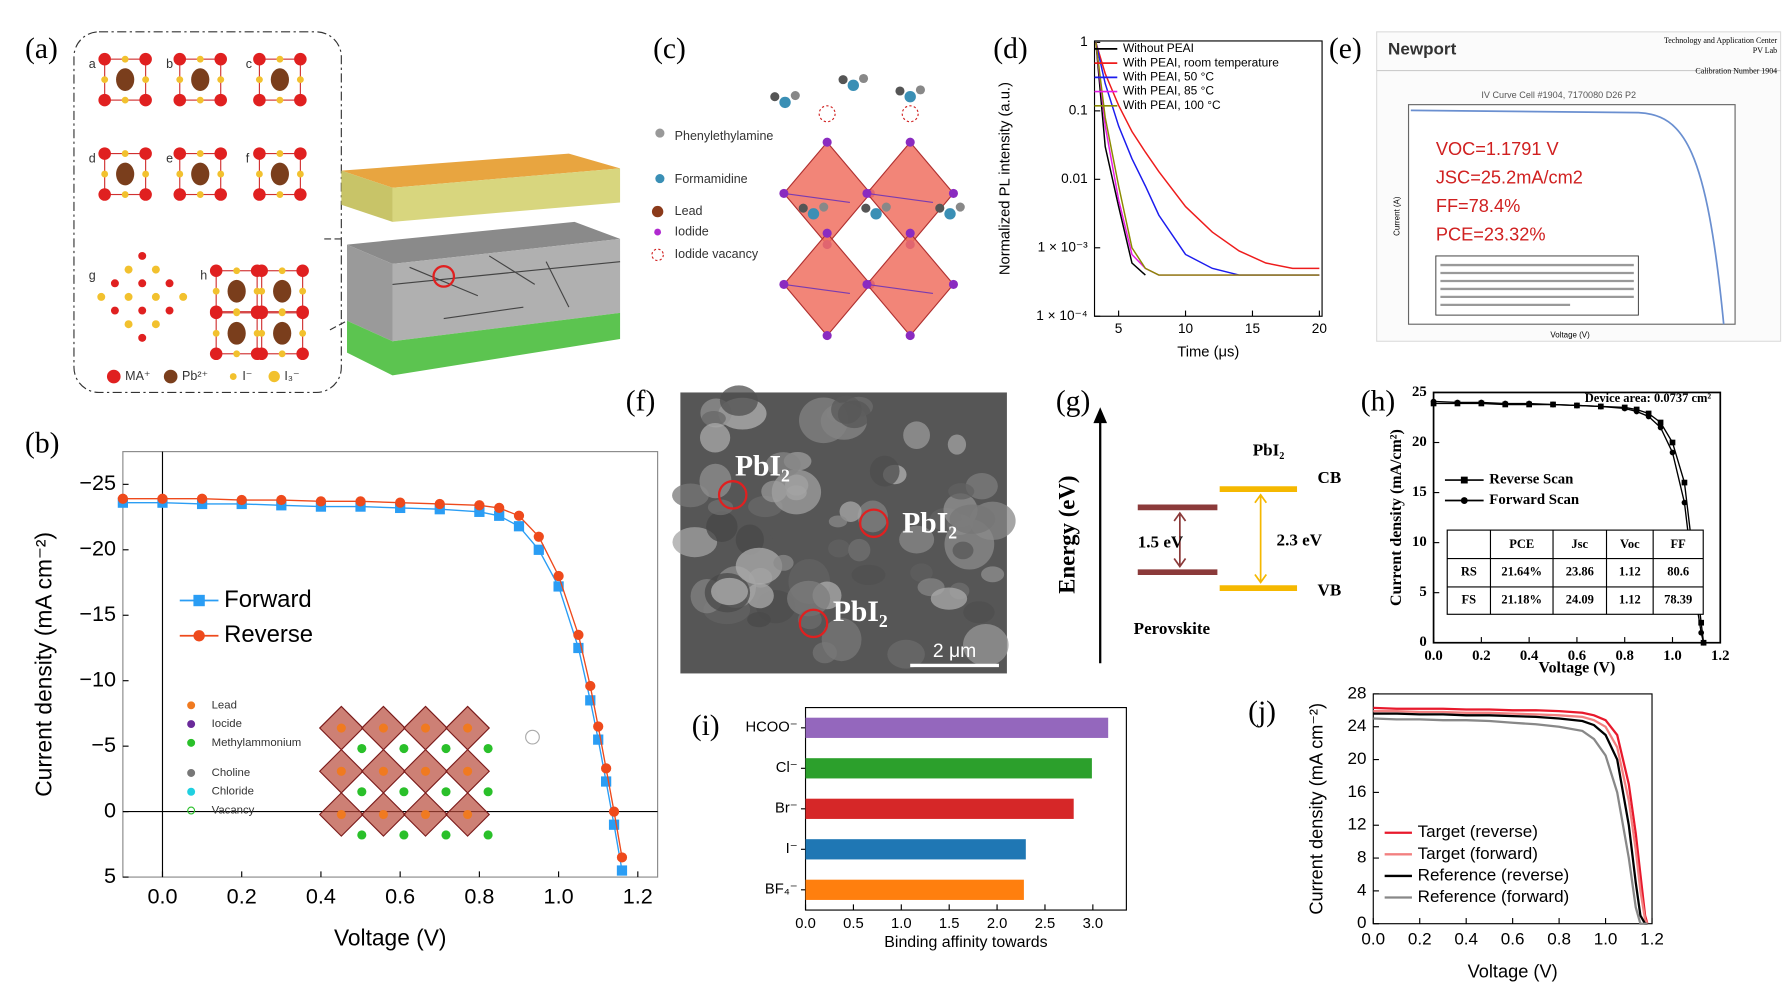 The image size is (1784, 984). What do you see at coordinates (901, 924) in the screenshot?
I see `x-tick-label: 1.0` at bounding box center [901, 924].